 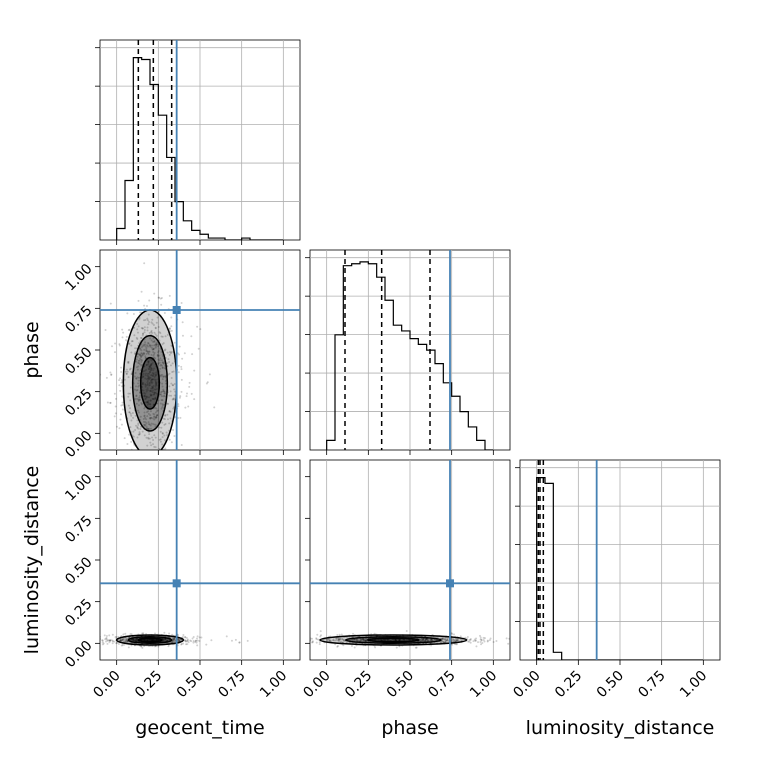 I want to click on x-tick-label: 0.75, so click(x=651, y=684).